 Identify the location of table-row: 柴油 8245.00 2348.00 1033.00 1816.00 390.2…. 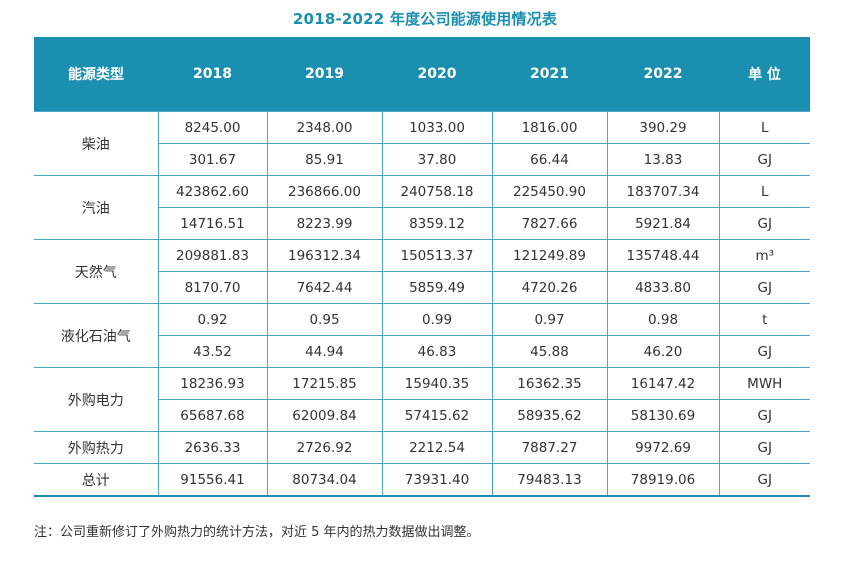
(422, 143).